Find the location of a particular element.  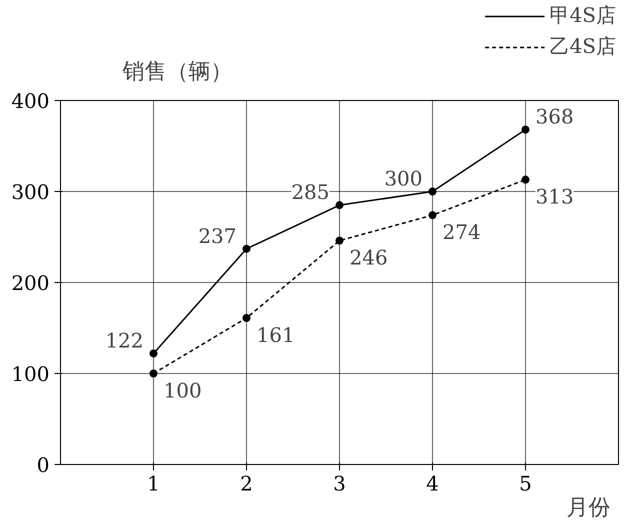

data-label: 313 is located at coordinates (555, 196).